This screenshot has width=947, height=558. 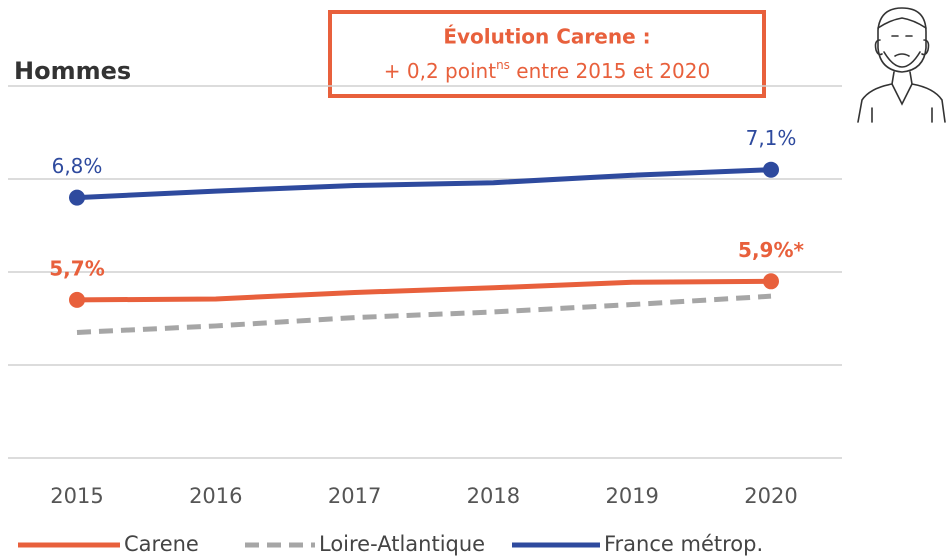 I want to click on x-tick-label: 2018, so click(x=493, y=496).